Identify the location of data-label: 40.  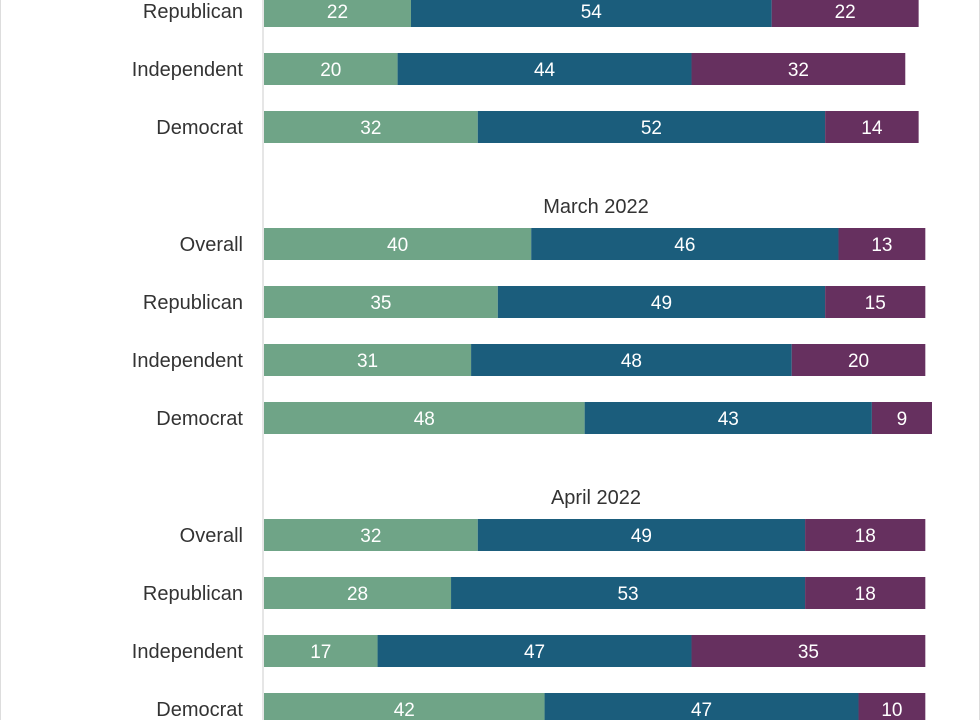
(397, 245).